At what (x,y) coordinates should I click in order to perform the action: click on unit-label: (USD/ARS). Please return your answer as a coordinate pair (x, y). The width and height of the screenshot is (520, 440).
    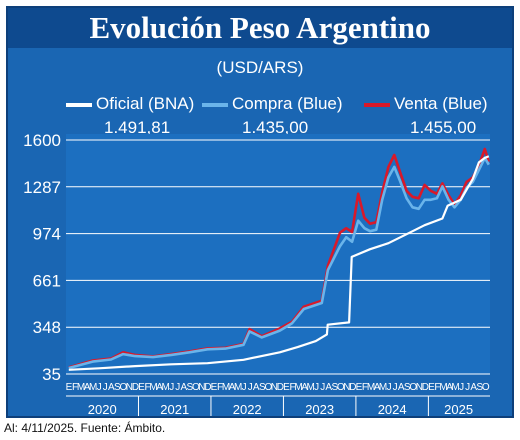
    Looking at the image, I should click on (260, 67).